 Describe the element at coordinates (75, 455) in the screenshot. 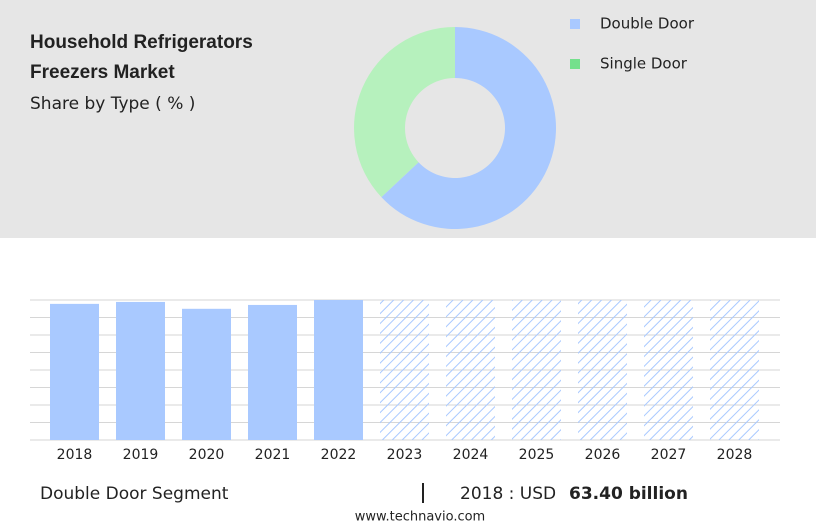

I see `x-tick-label: 2018` at that location.